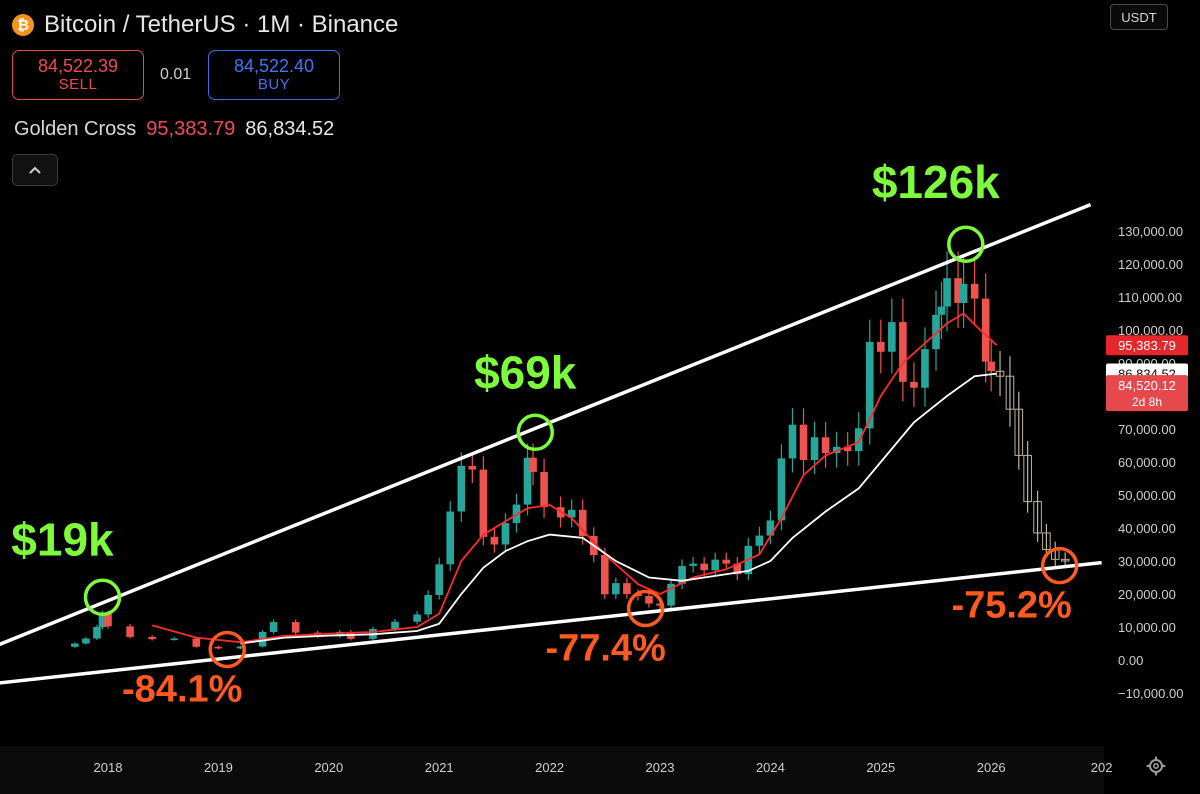 This screenshot has height=794, width=1200. Describe the element at coordinates (1150, 330) in the screenshot. I see `y-tick-label: 100,000.00` at that location.